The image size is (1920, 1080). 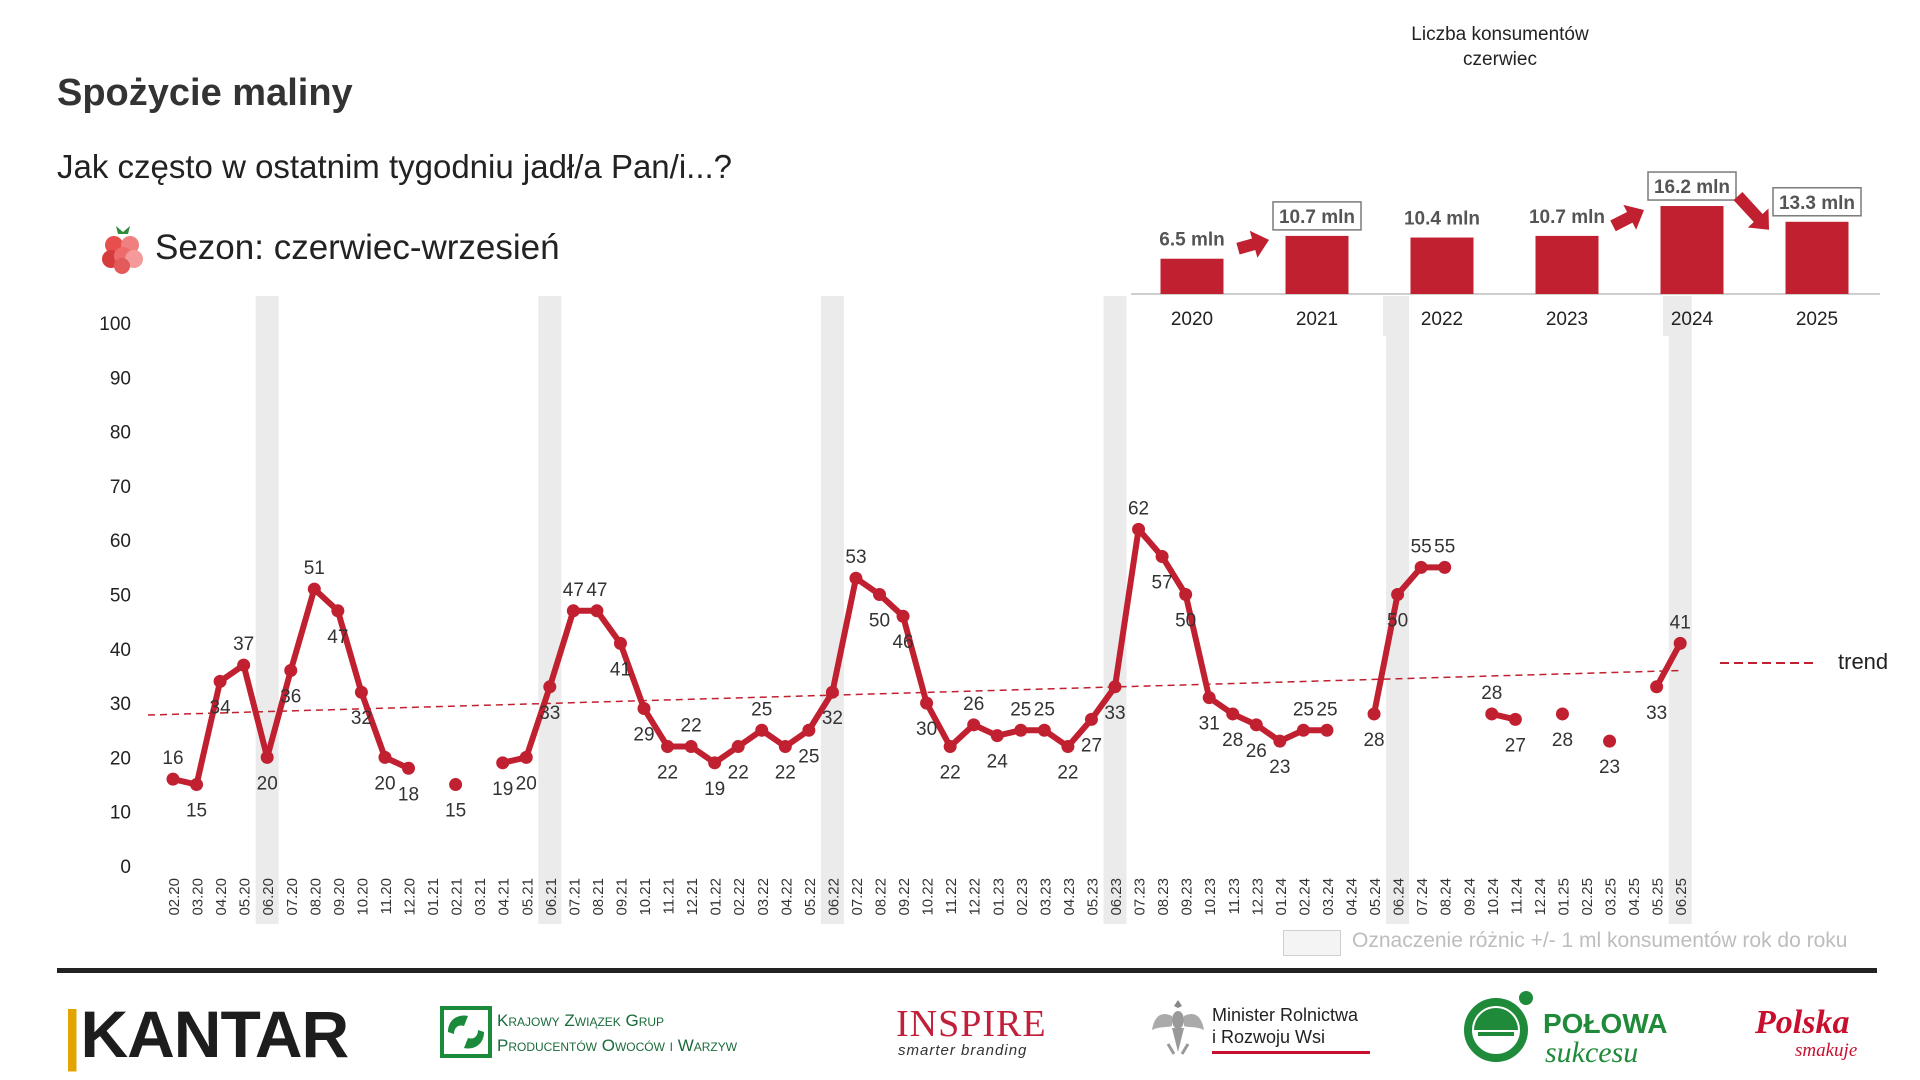 What do you see at coordinates (527, 897) in the screenshot?
I see `x-tick-label: 05.21` at bounding box center [527, 897].